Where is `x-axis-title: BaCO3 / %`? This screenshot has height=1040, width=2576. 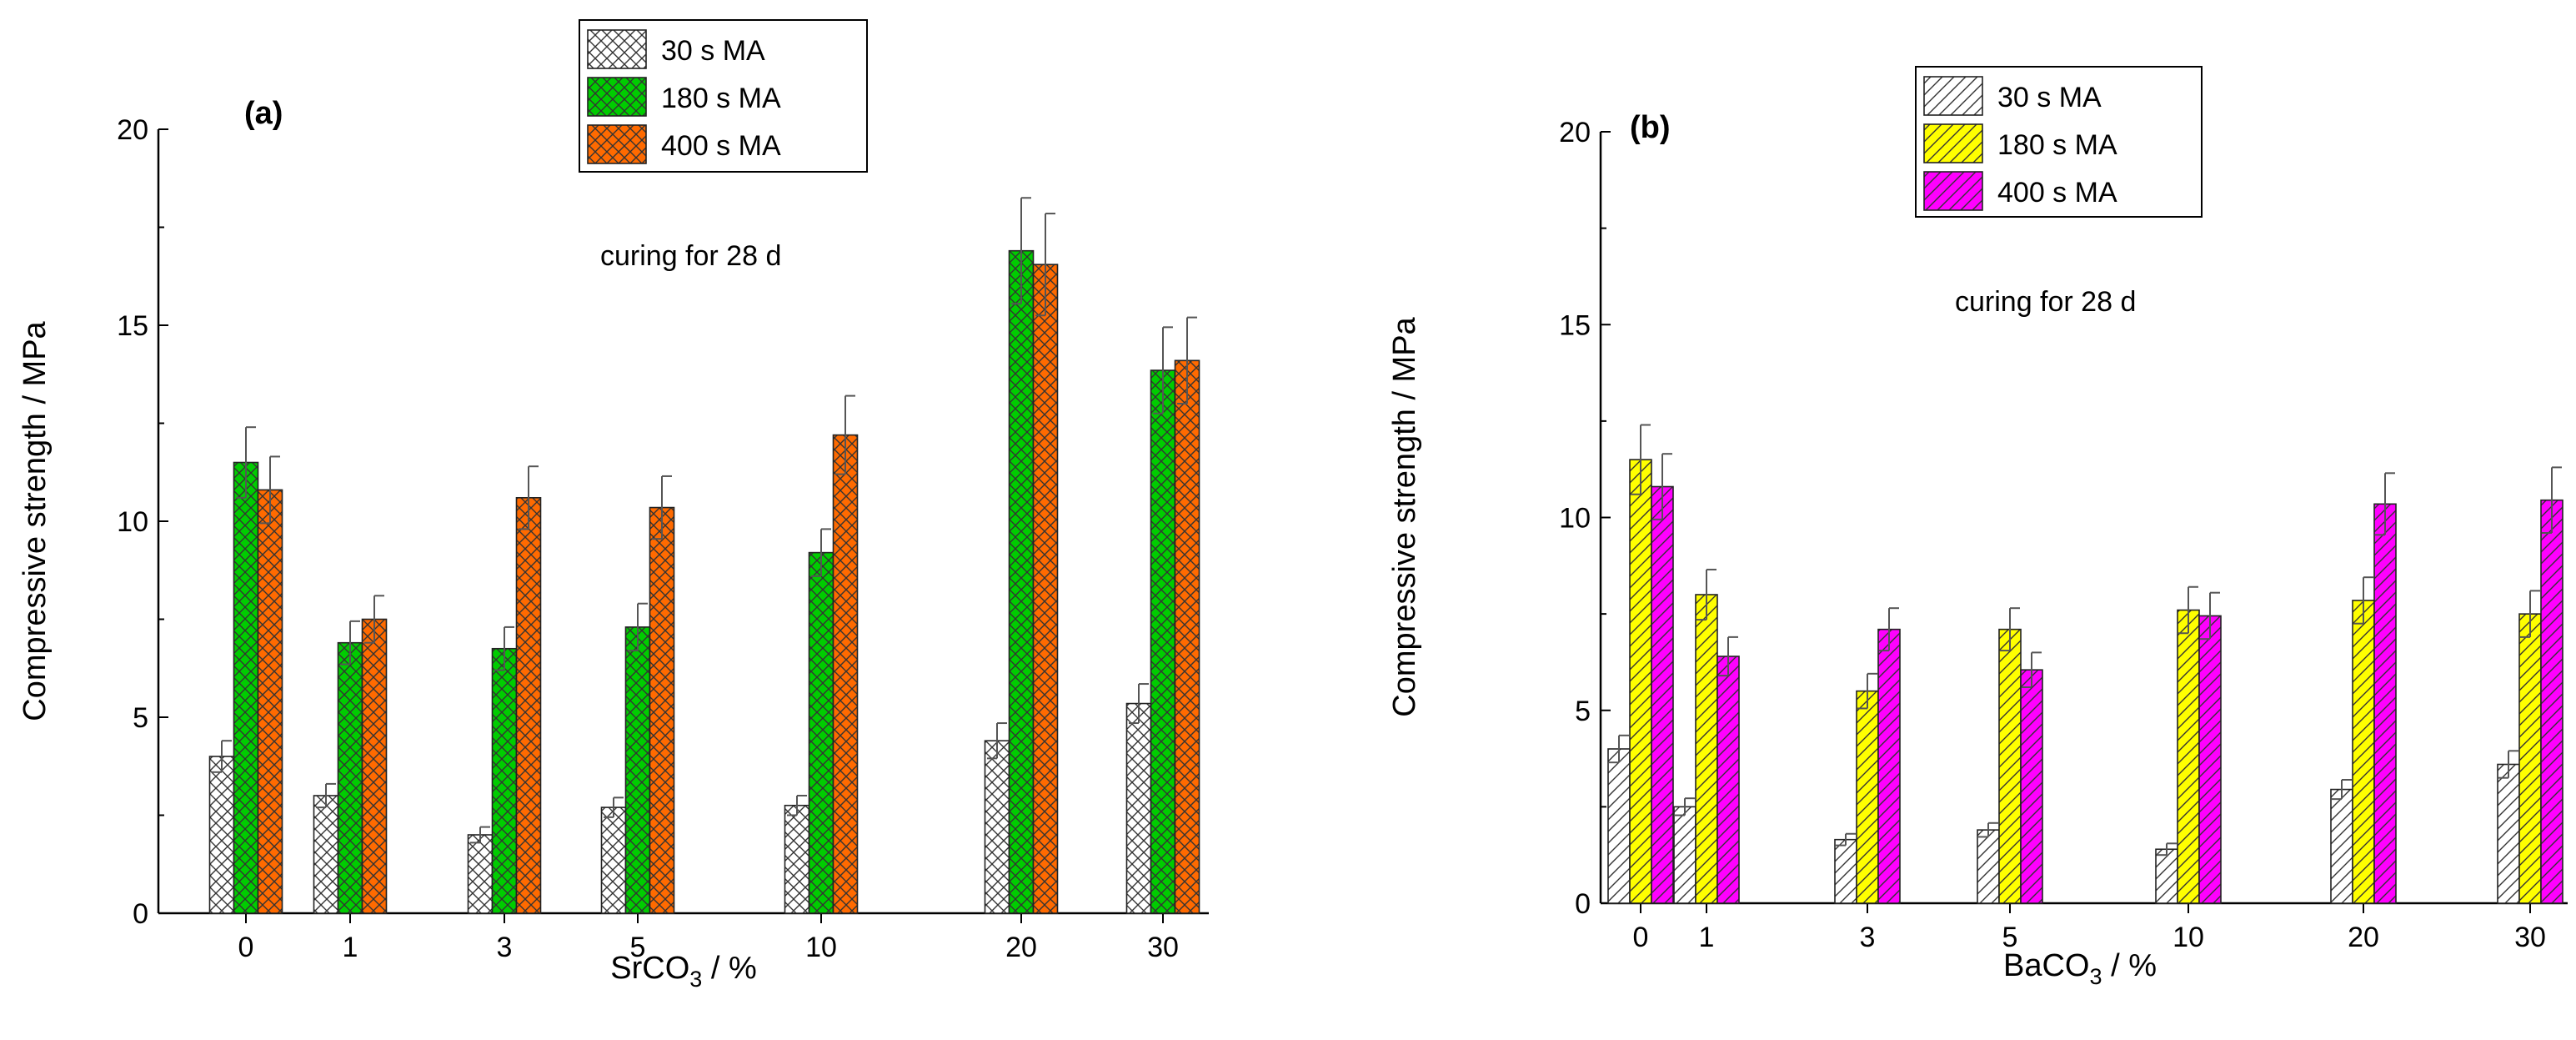
x-axis-title: BaCO3 / % is located at coordinates (2080, 968).